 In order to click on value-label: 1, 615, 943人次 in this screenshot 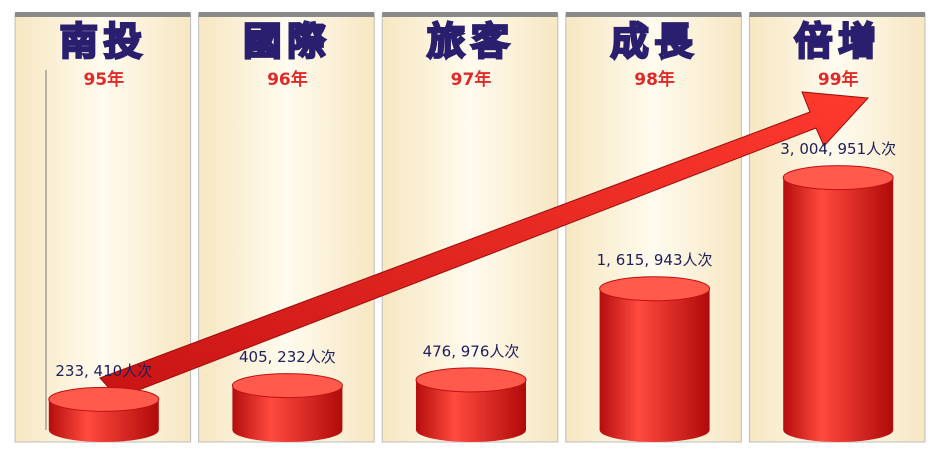, I will do `click(655, 260)`.